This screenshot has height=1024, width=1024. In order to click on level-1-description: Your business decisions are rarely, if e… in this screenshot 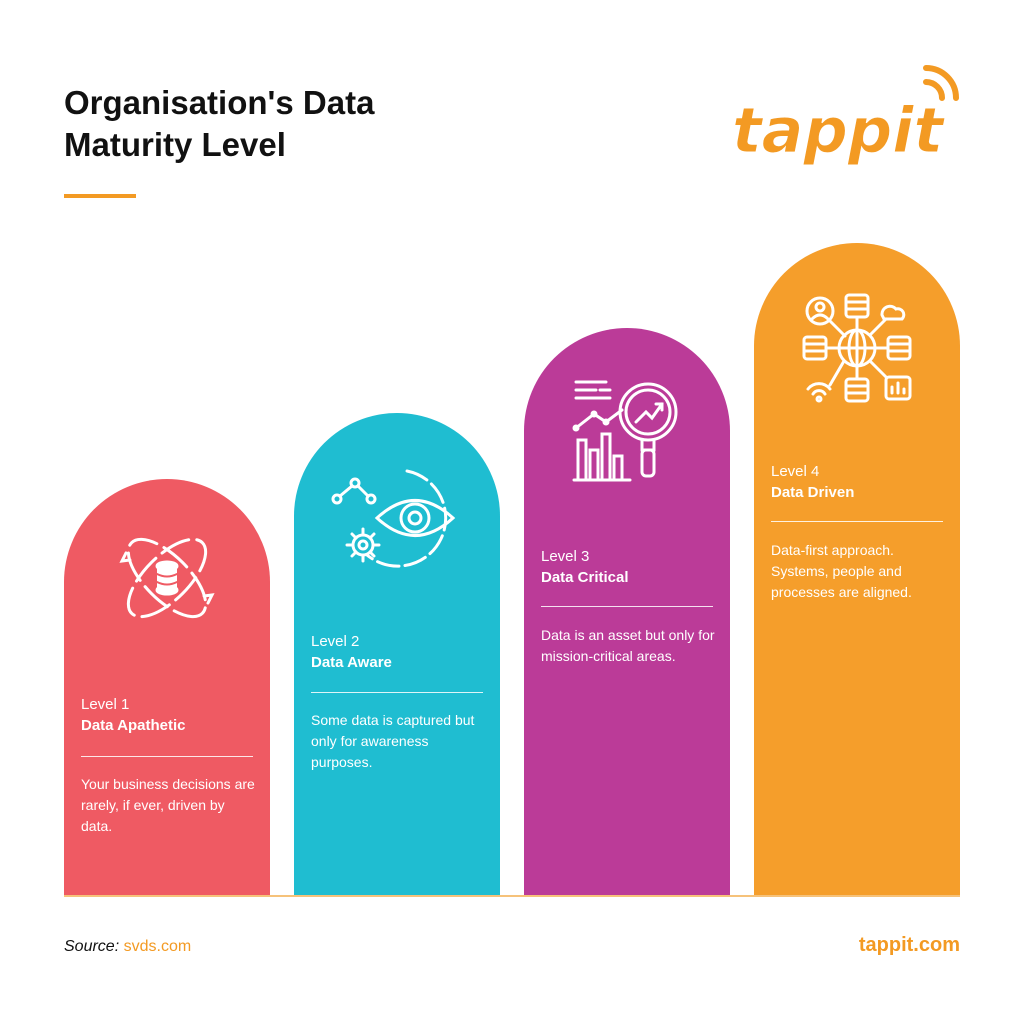, I will do `click(168, 805)`.